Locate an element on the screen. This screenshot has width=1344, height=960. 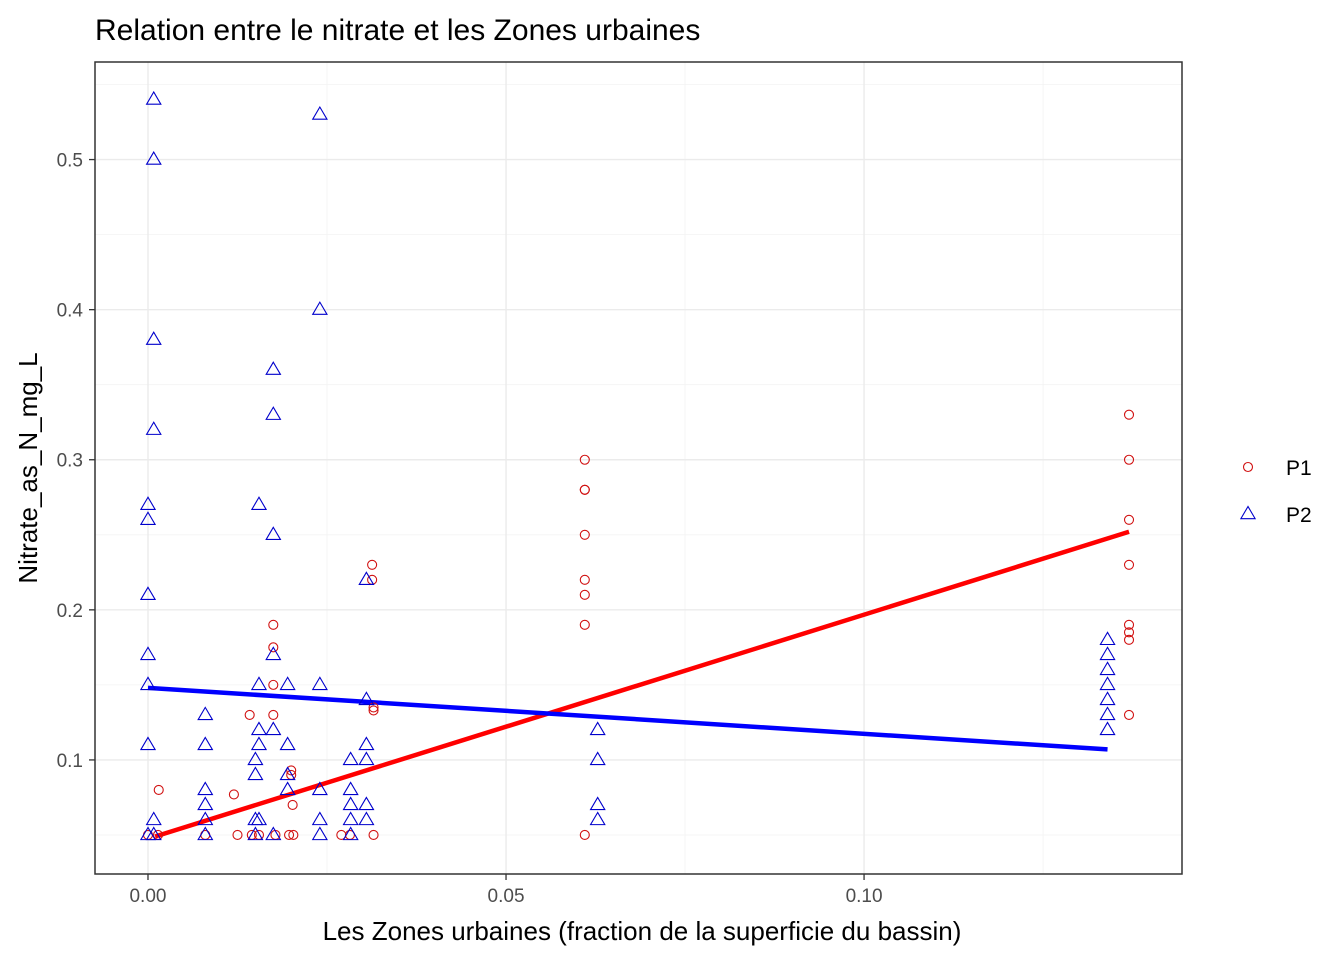
x-tick-label: 0.10 is located at coordinates (864, 896).